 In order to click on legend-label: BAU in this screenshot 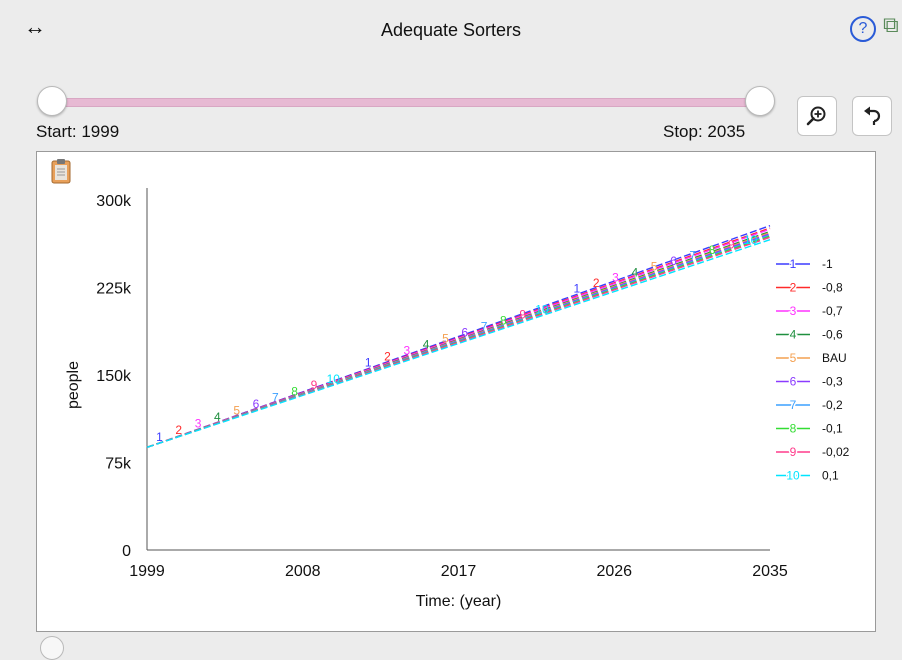, I will do `click(834, 358)`.